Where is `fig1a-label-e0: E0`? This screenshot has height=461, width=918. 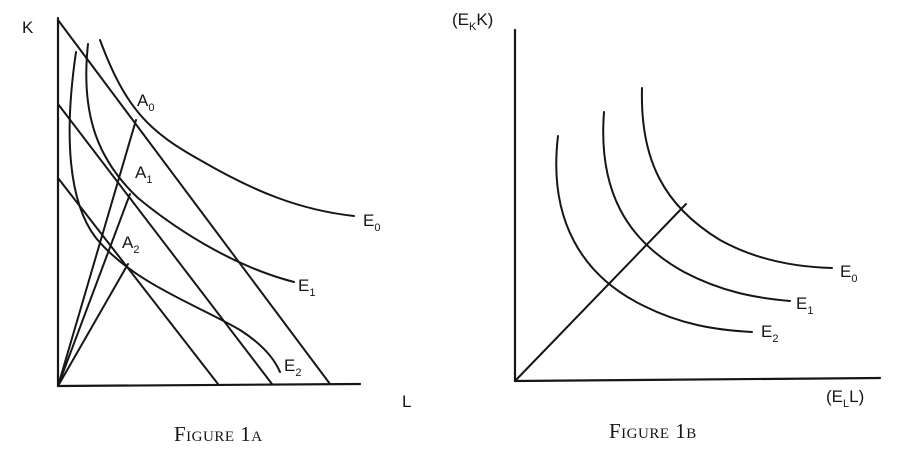 fig1a-label-e0: E0 is located at coordinates (371, 222).